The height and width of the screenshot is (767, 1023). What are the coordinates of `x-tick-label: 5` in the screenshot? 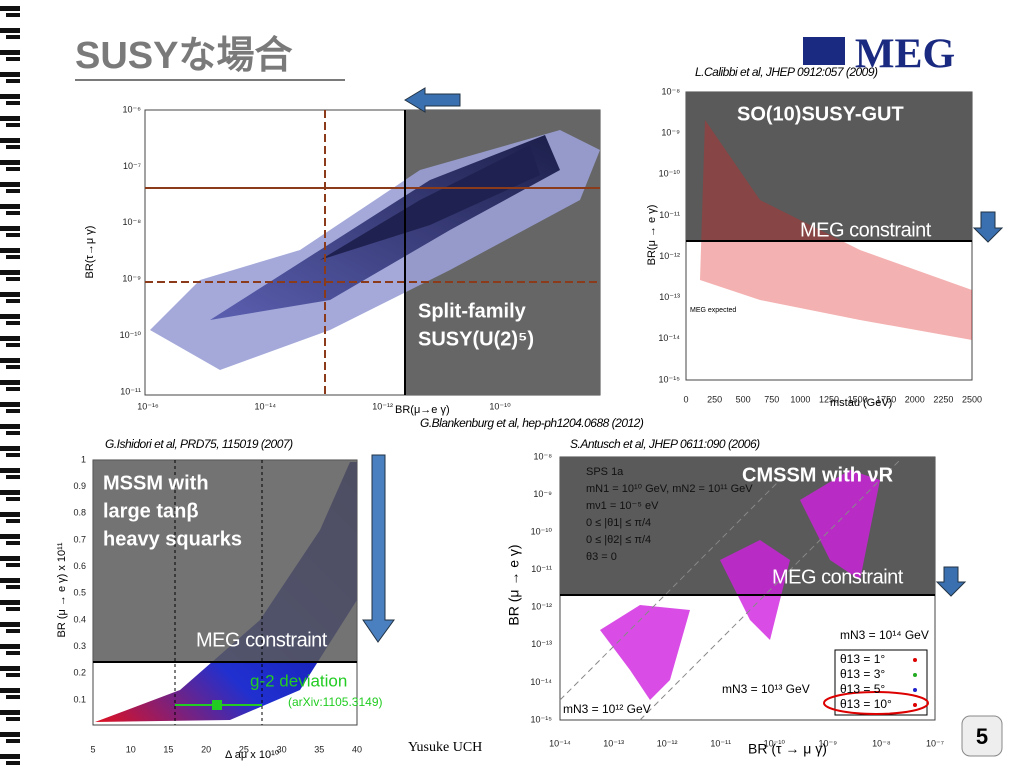 It's located at (92, 749).